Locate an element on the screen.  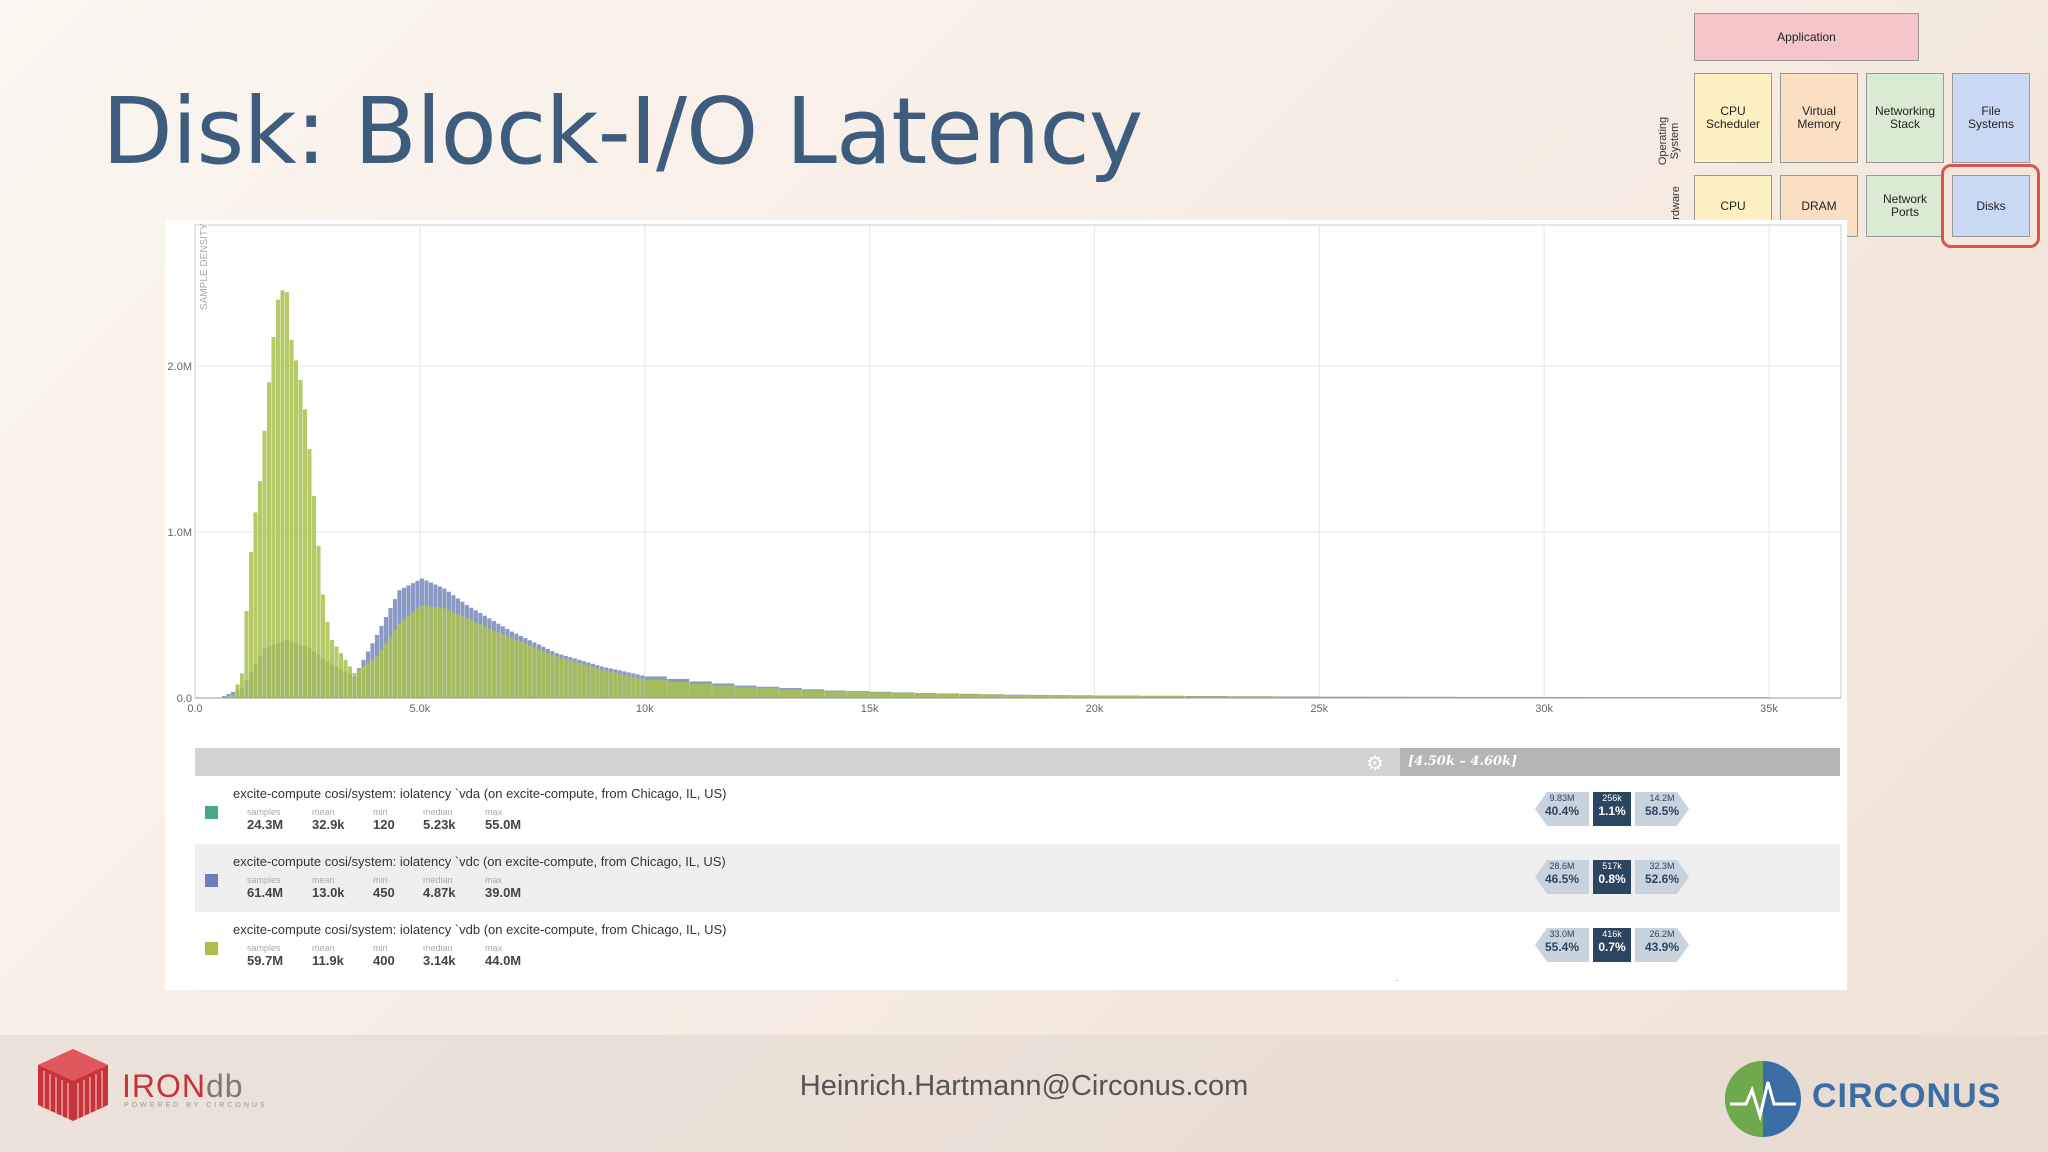
x-tick-label: 25k is located at coordinates (1319, 709).